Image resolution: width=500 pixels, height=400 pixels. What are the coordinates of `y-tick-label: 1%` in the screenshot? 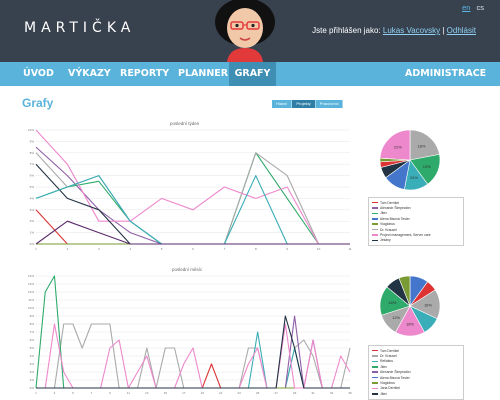 It's located at (32, 380).